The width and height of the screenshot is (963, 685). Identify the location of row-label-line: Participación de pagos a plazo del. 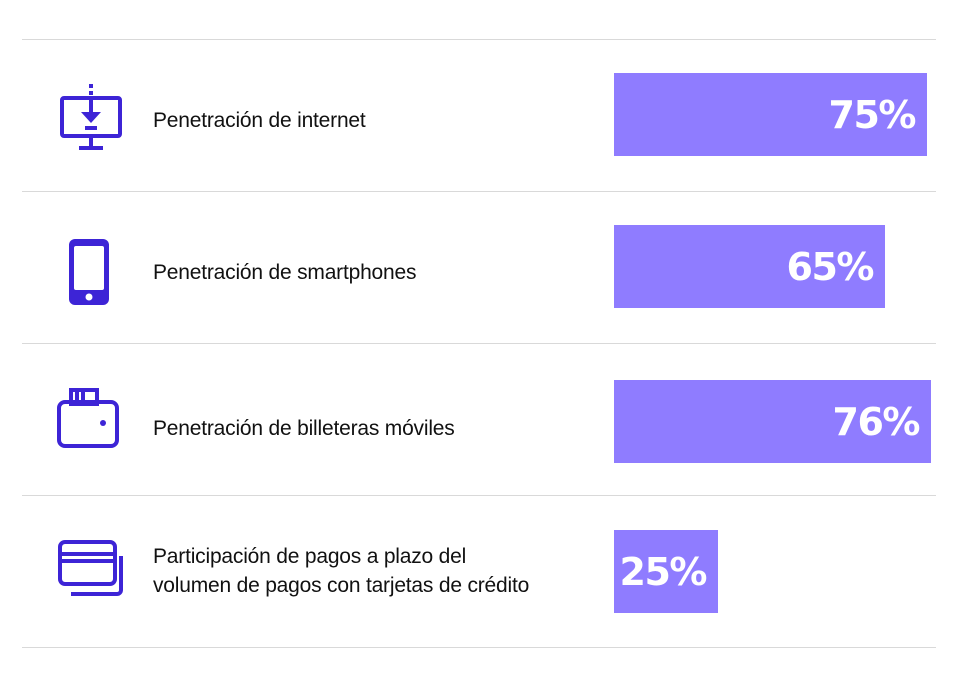
(310, 556).